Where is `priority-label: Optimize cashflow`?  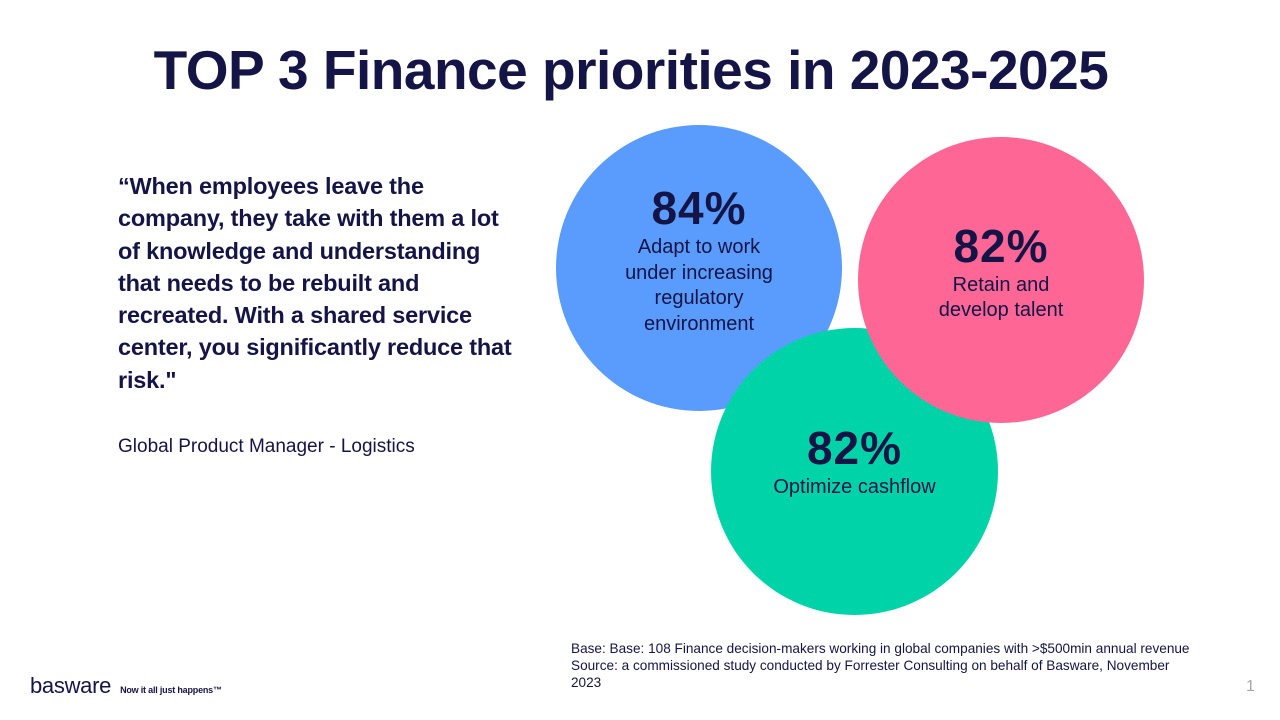 priority-label: Optimize cashflow is located at coordinates (854, 486).